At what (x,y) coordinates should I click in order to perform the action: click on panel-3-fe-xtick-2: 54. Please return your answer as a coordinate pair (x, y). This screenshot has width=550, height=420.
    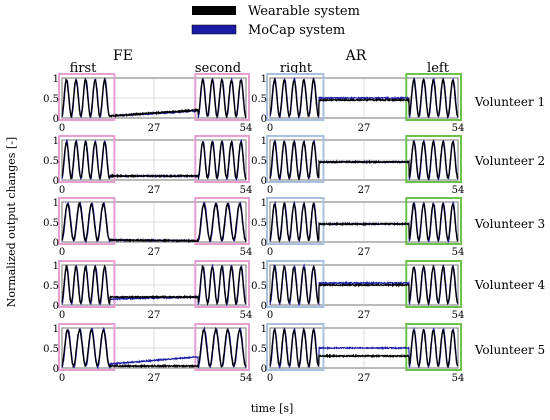
    Looking at the image, I should click on (246, 252).